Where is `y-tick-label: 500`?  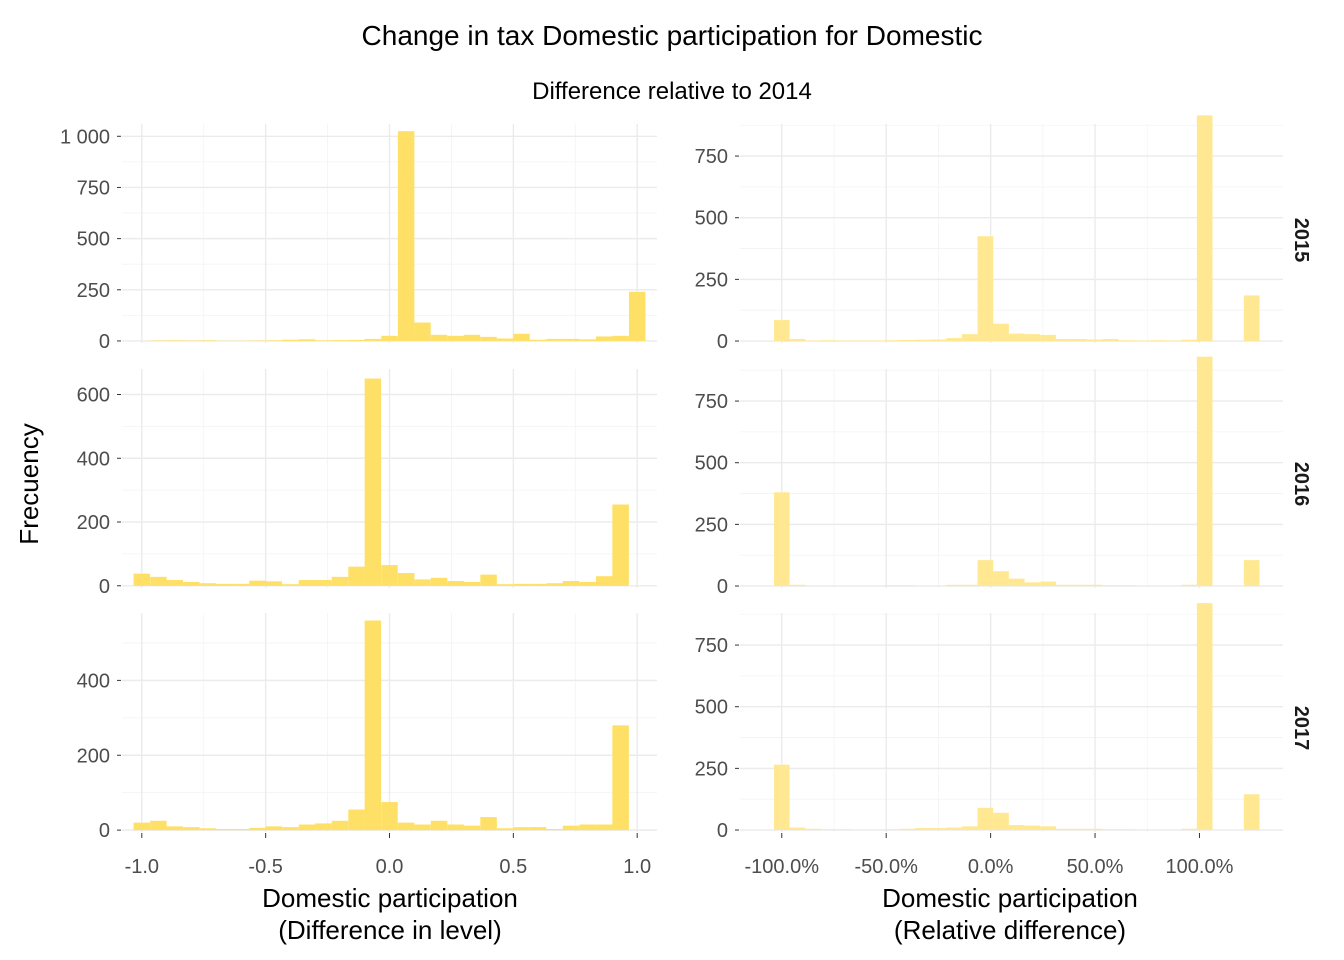
y-tick-label: 500 is located at coordinates (711, 708).